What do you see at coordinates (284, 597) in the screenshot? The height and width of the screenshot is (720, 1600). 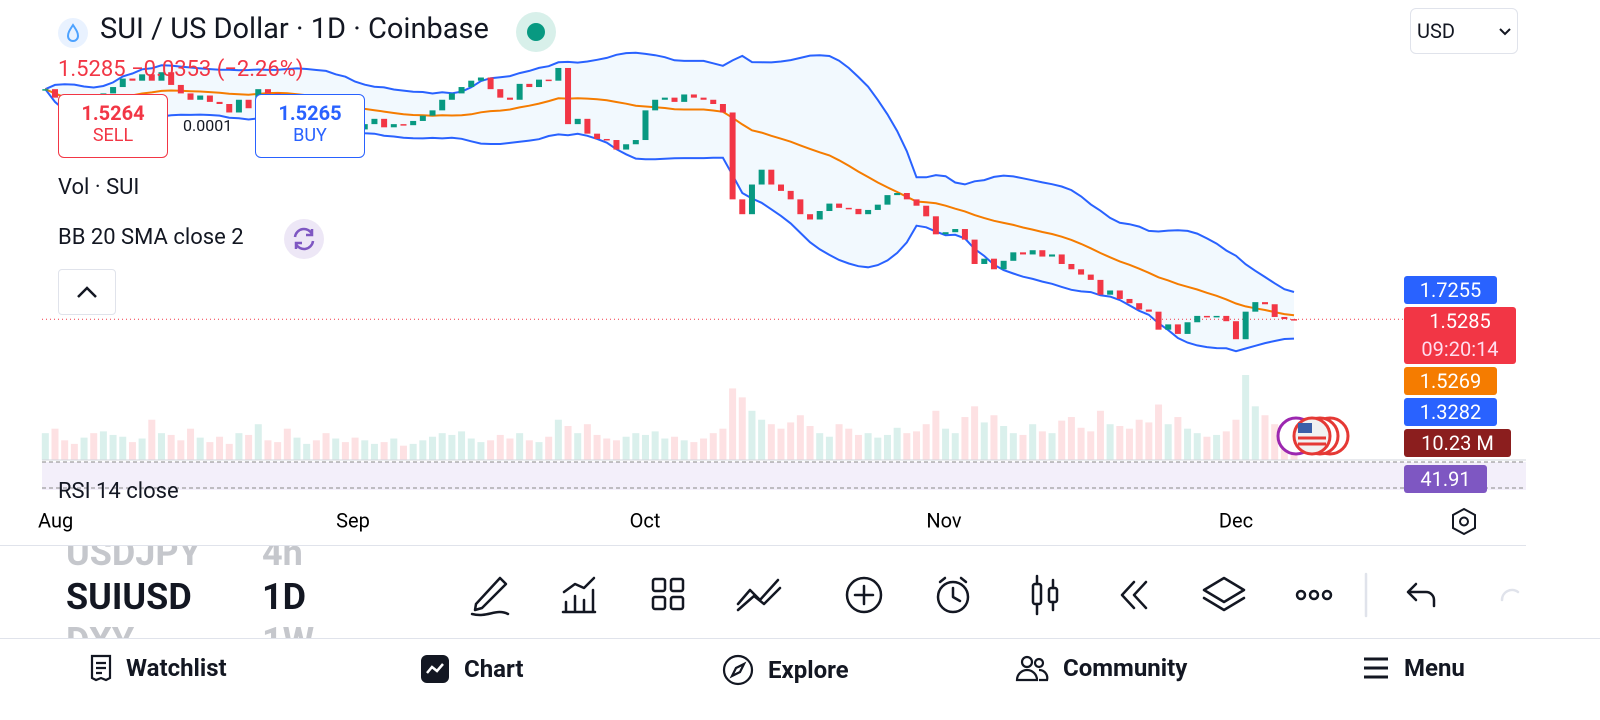 I see `interval: 1D` at bounding box center [284, 597].